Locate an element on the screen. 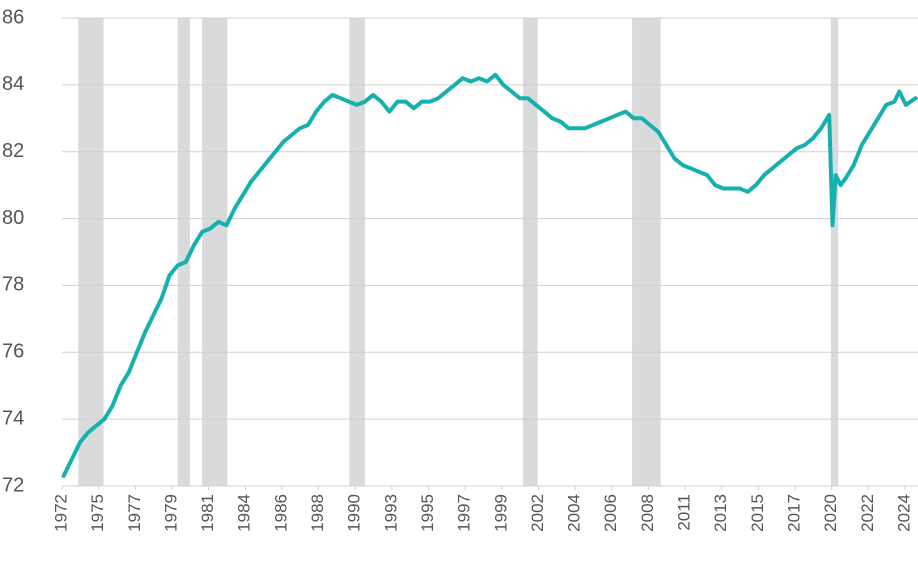 This screenshot has width=918, height=562. x-tick-label: 1981 is located at coordinates (207, 513).